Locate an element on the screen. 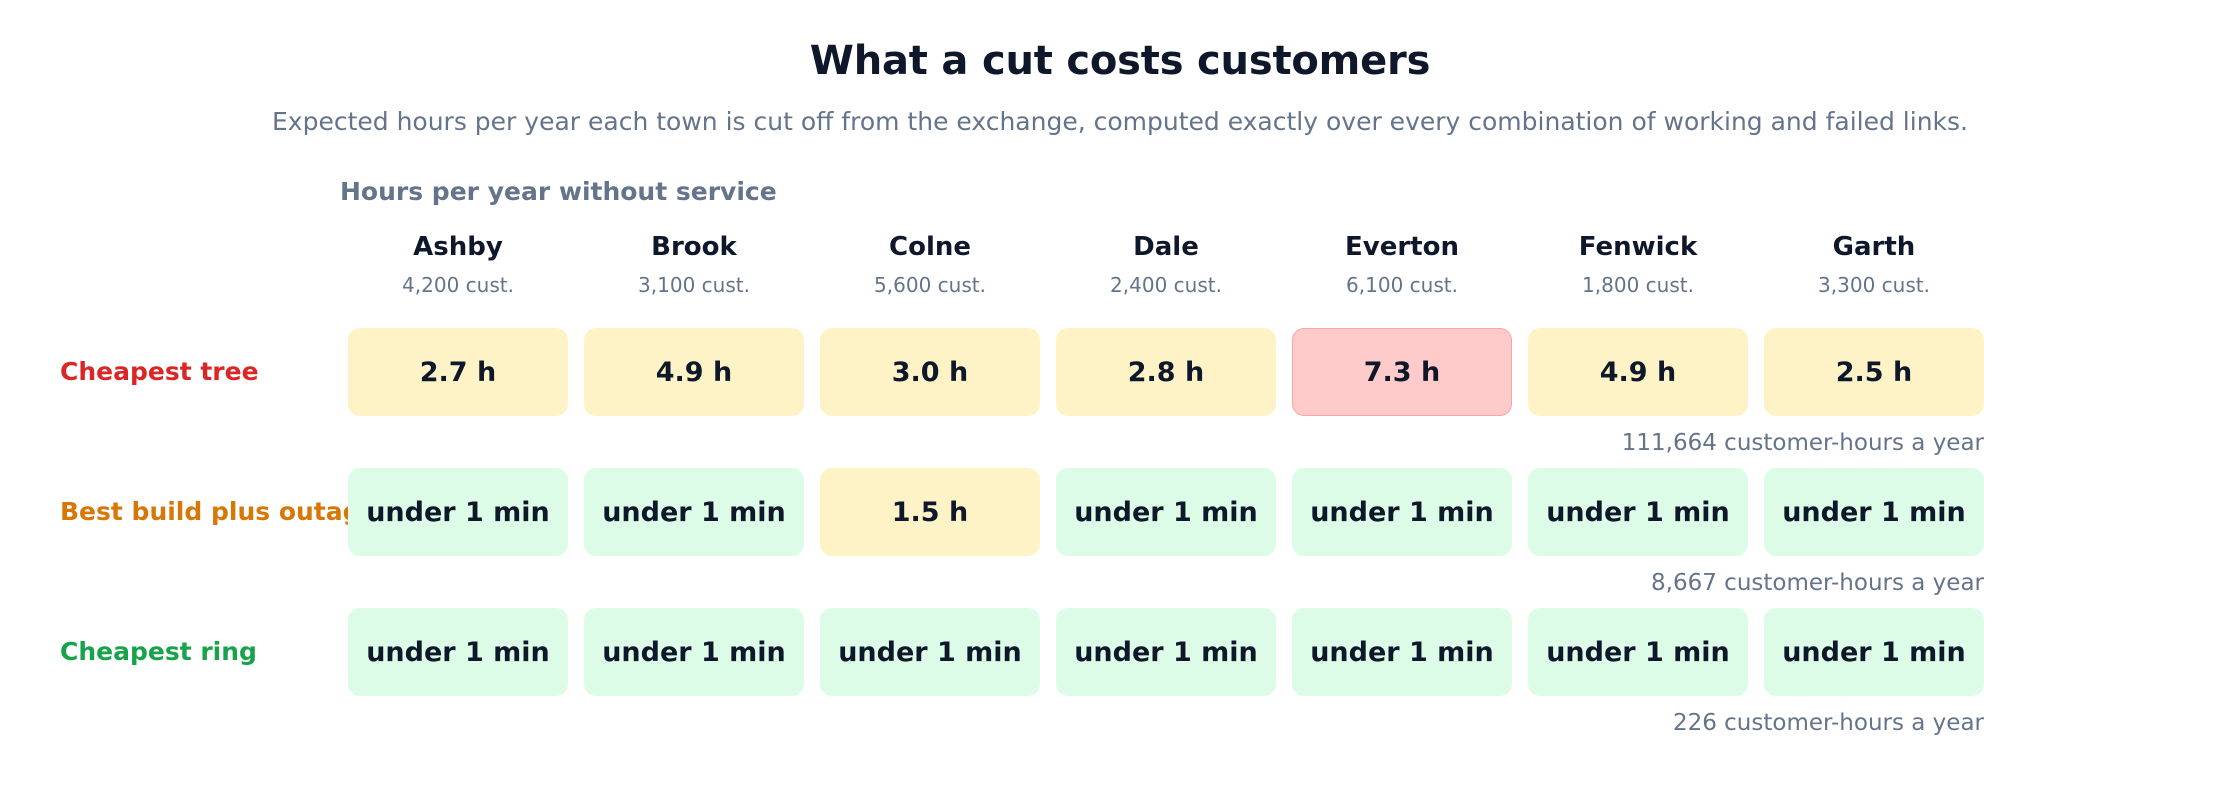  row-total: 226 customer-hours a year is located at coordinates (1828, 723).